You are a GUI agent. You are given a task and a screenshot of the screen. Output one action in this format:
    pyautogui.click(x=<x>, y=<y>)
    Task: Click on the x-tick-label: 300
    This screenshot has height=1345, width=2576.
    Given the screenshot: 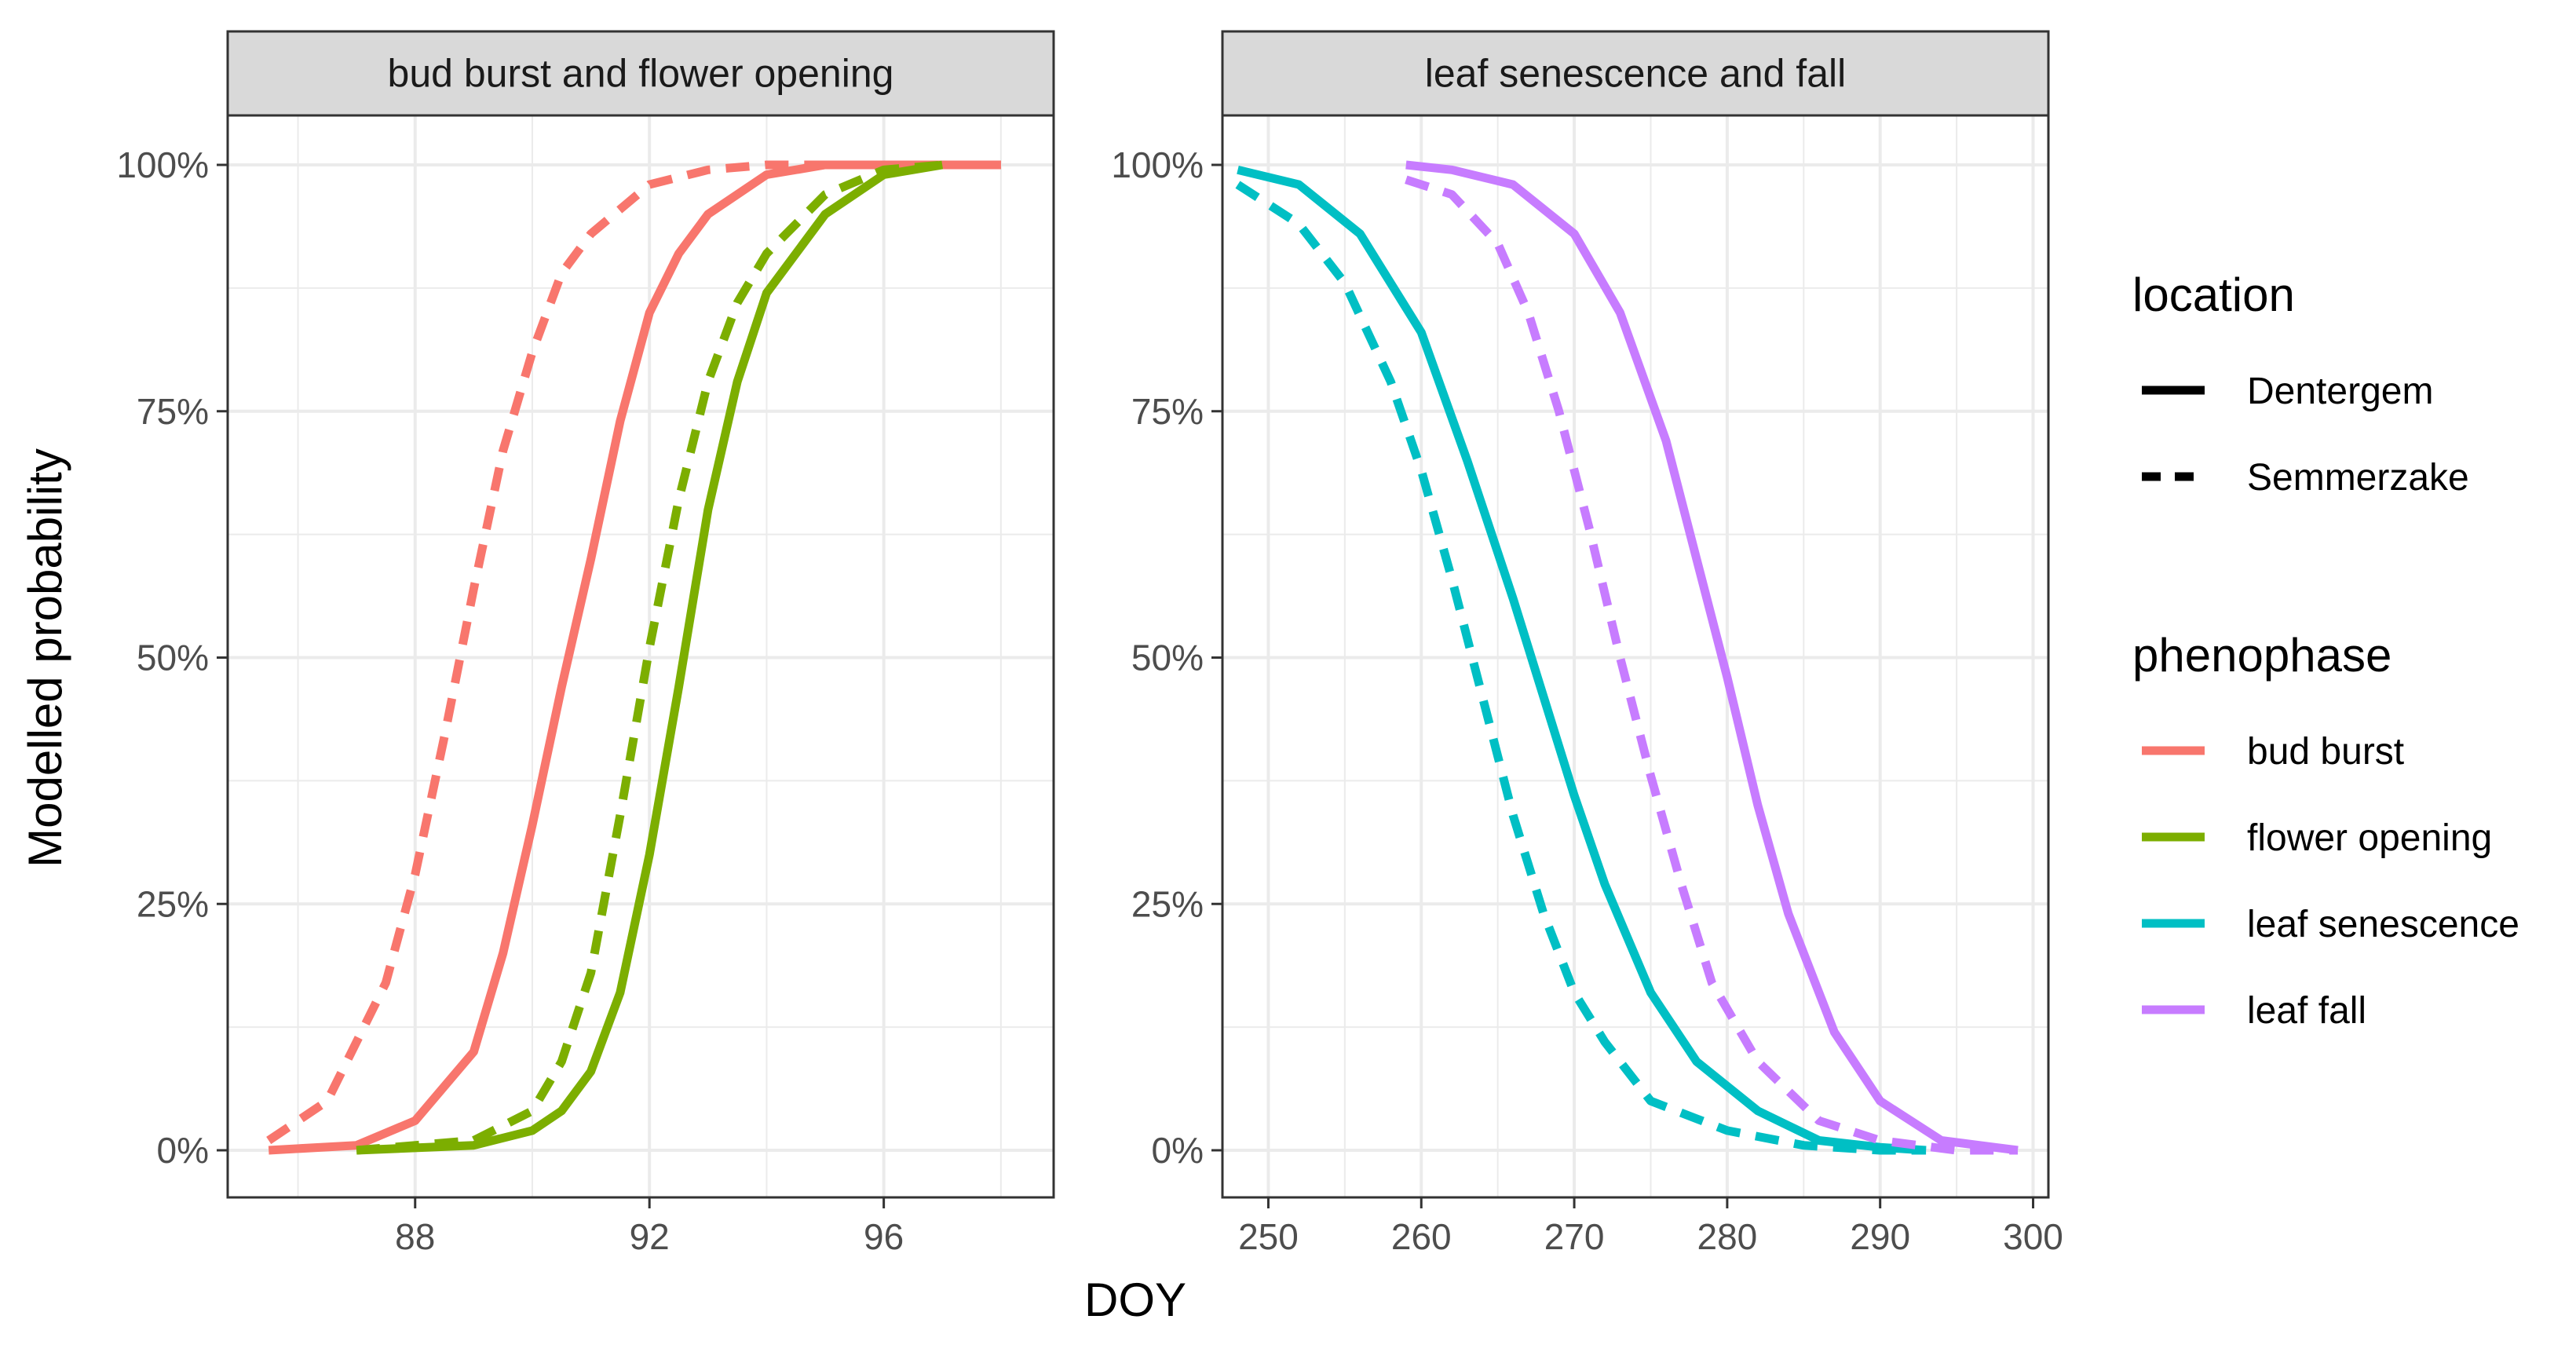 What is the action you would take?
    pyautogui.click(x=2033, y=1236)
    